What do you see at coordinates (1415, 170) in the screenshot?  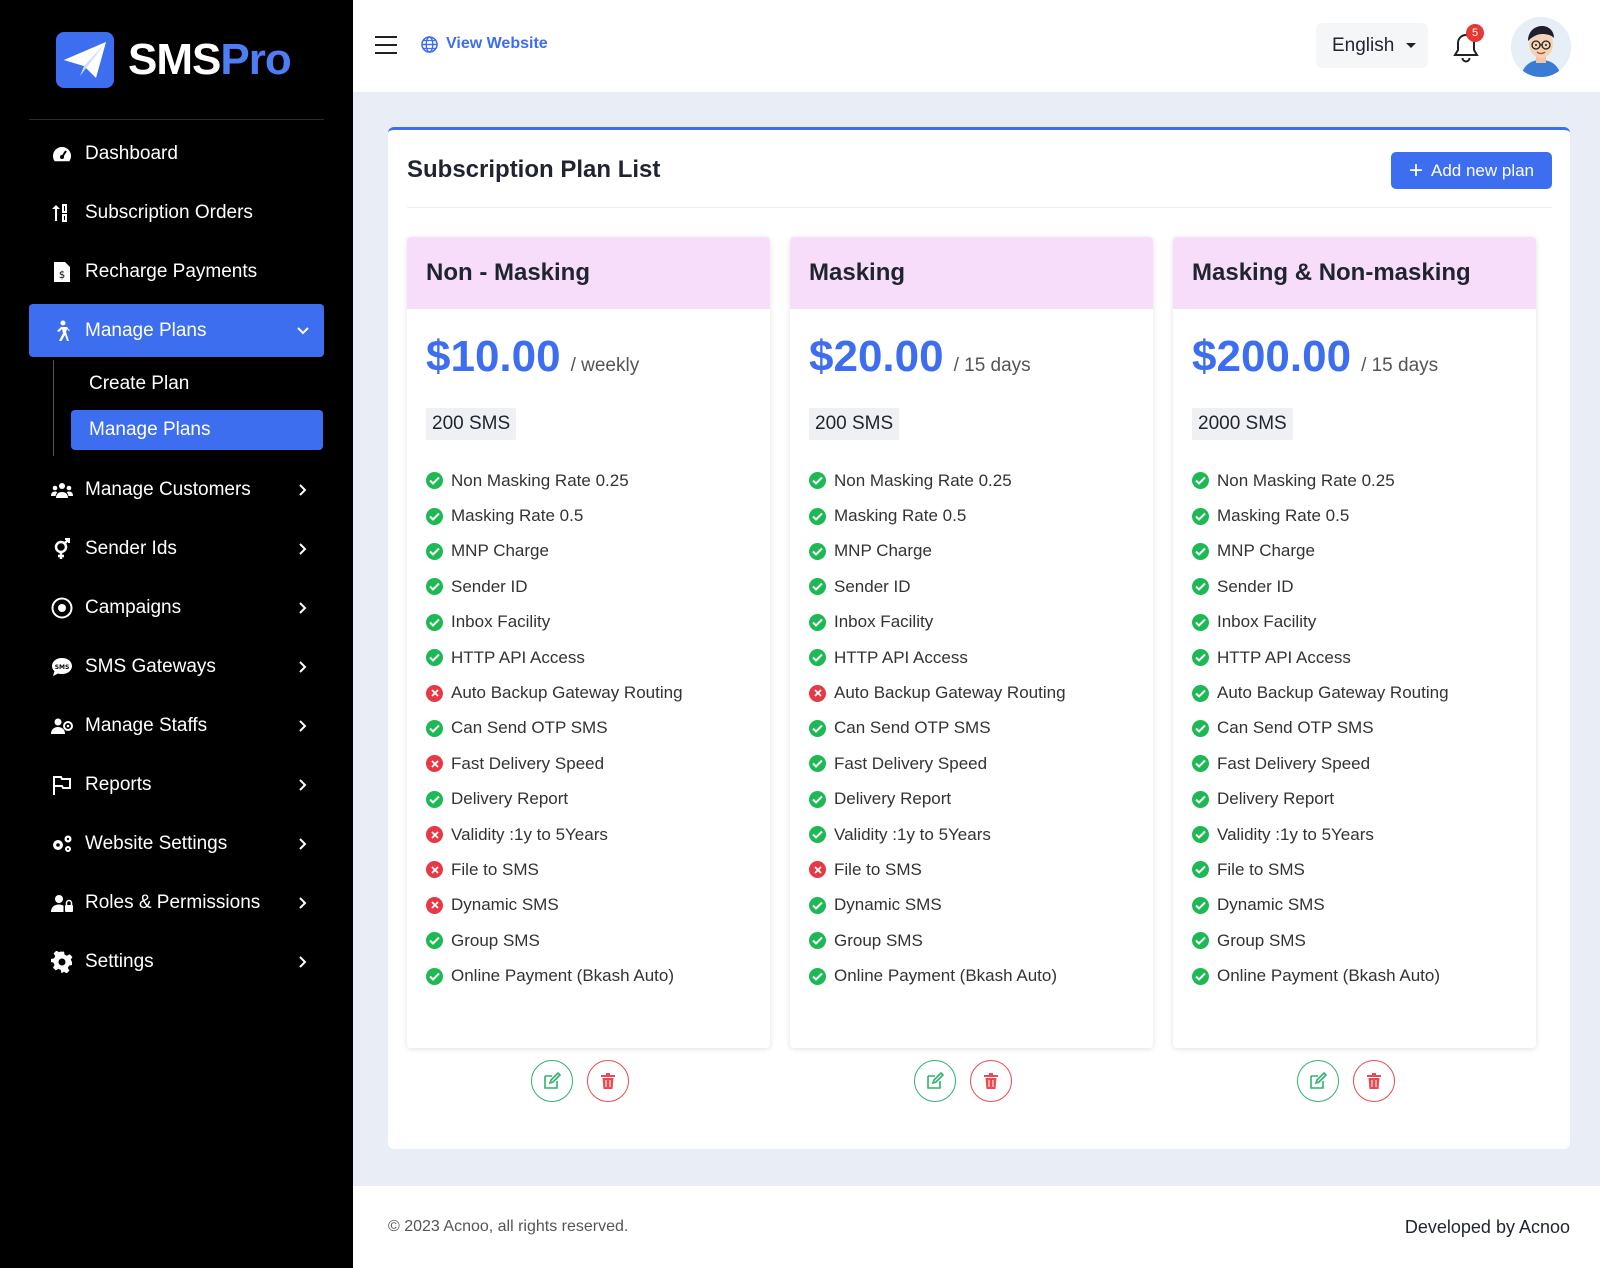 I see `plus-icon: +` at bounding box center [1415, 170].